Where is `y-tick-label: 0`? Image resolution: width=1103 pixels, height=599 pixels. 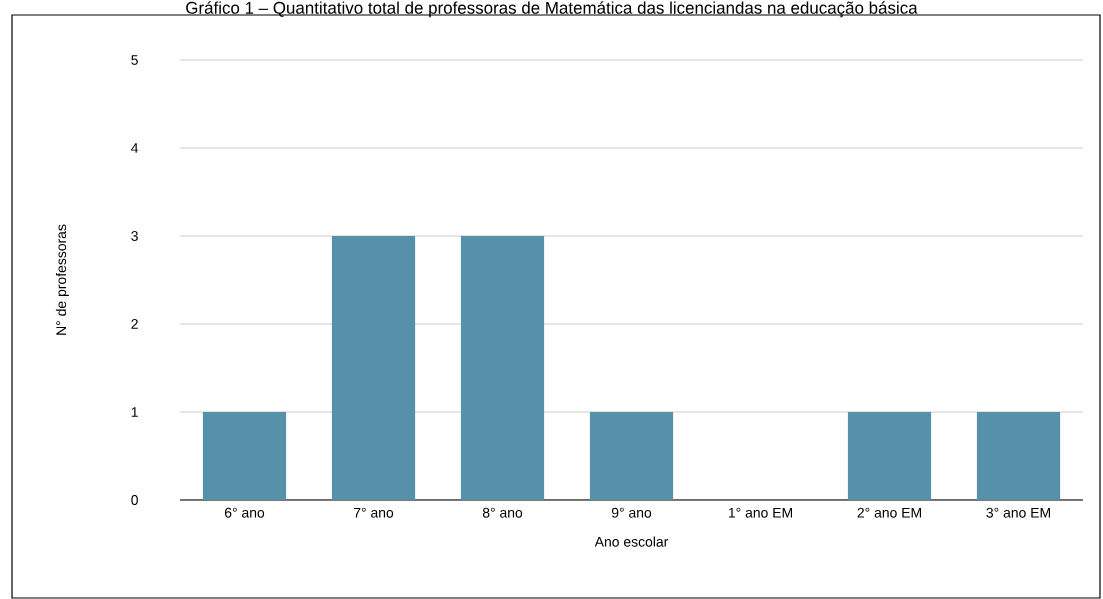 y-tick-label: 0 is located at coordinates (134, 500).